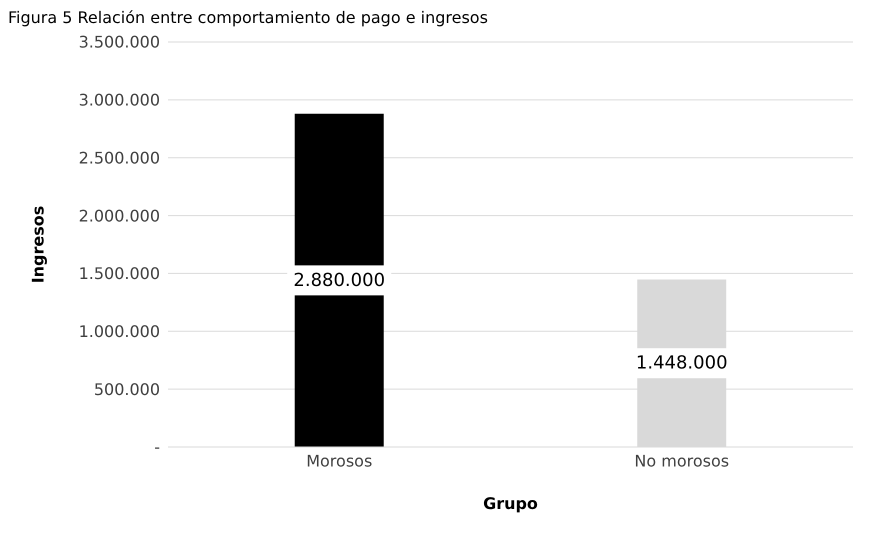  I want to click on y-tick-label: 3.000.000, so click(119, 100).